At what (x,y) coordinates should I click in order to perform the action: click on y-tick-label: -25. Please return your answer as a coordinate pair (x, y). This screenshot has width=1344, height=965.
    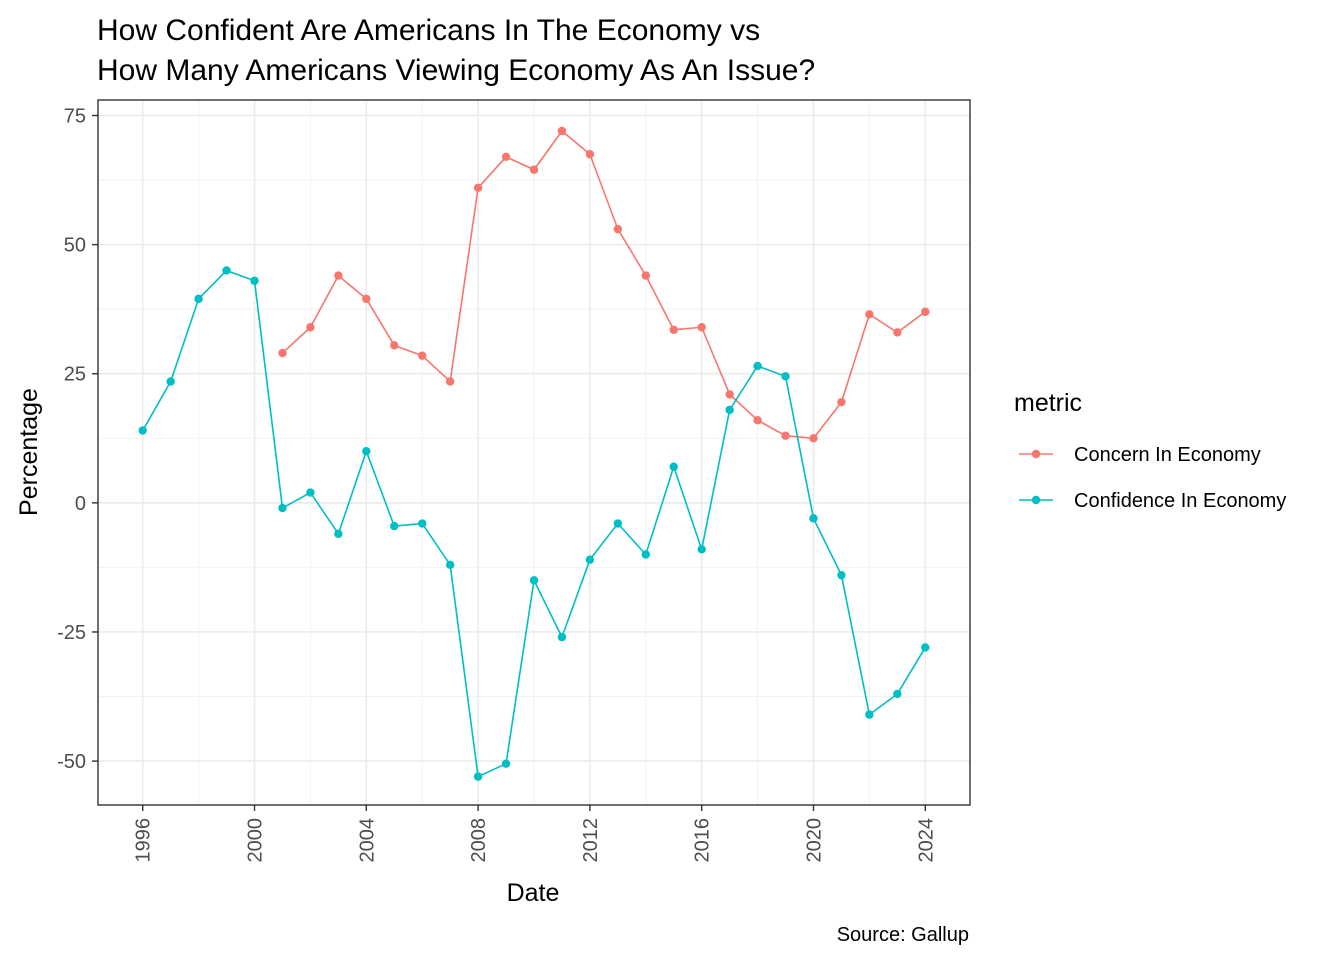
    Looking at the image, I should click on (71, 633).